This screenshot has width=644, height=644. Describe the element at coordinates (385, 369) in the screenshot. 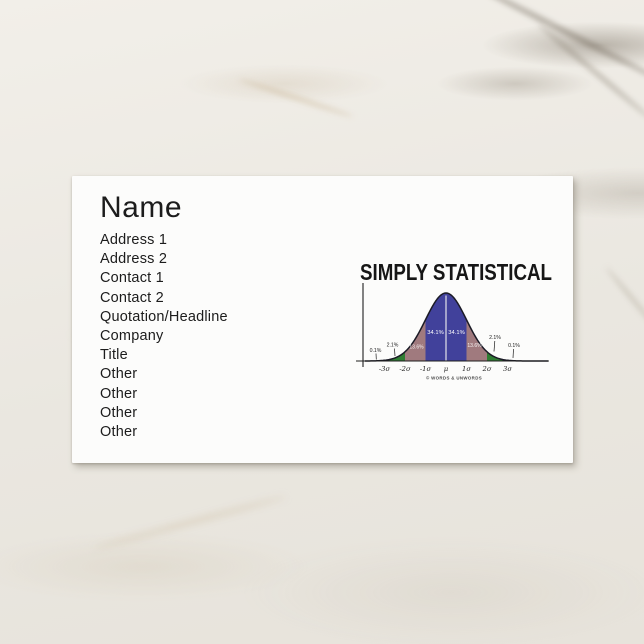

I see `x-tick-minus3sigma: -3σ` at that location.